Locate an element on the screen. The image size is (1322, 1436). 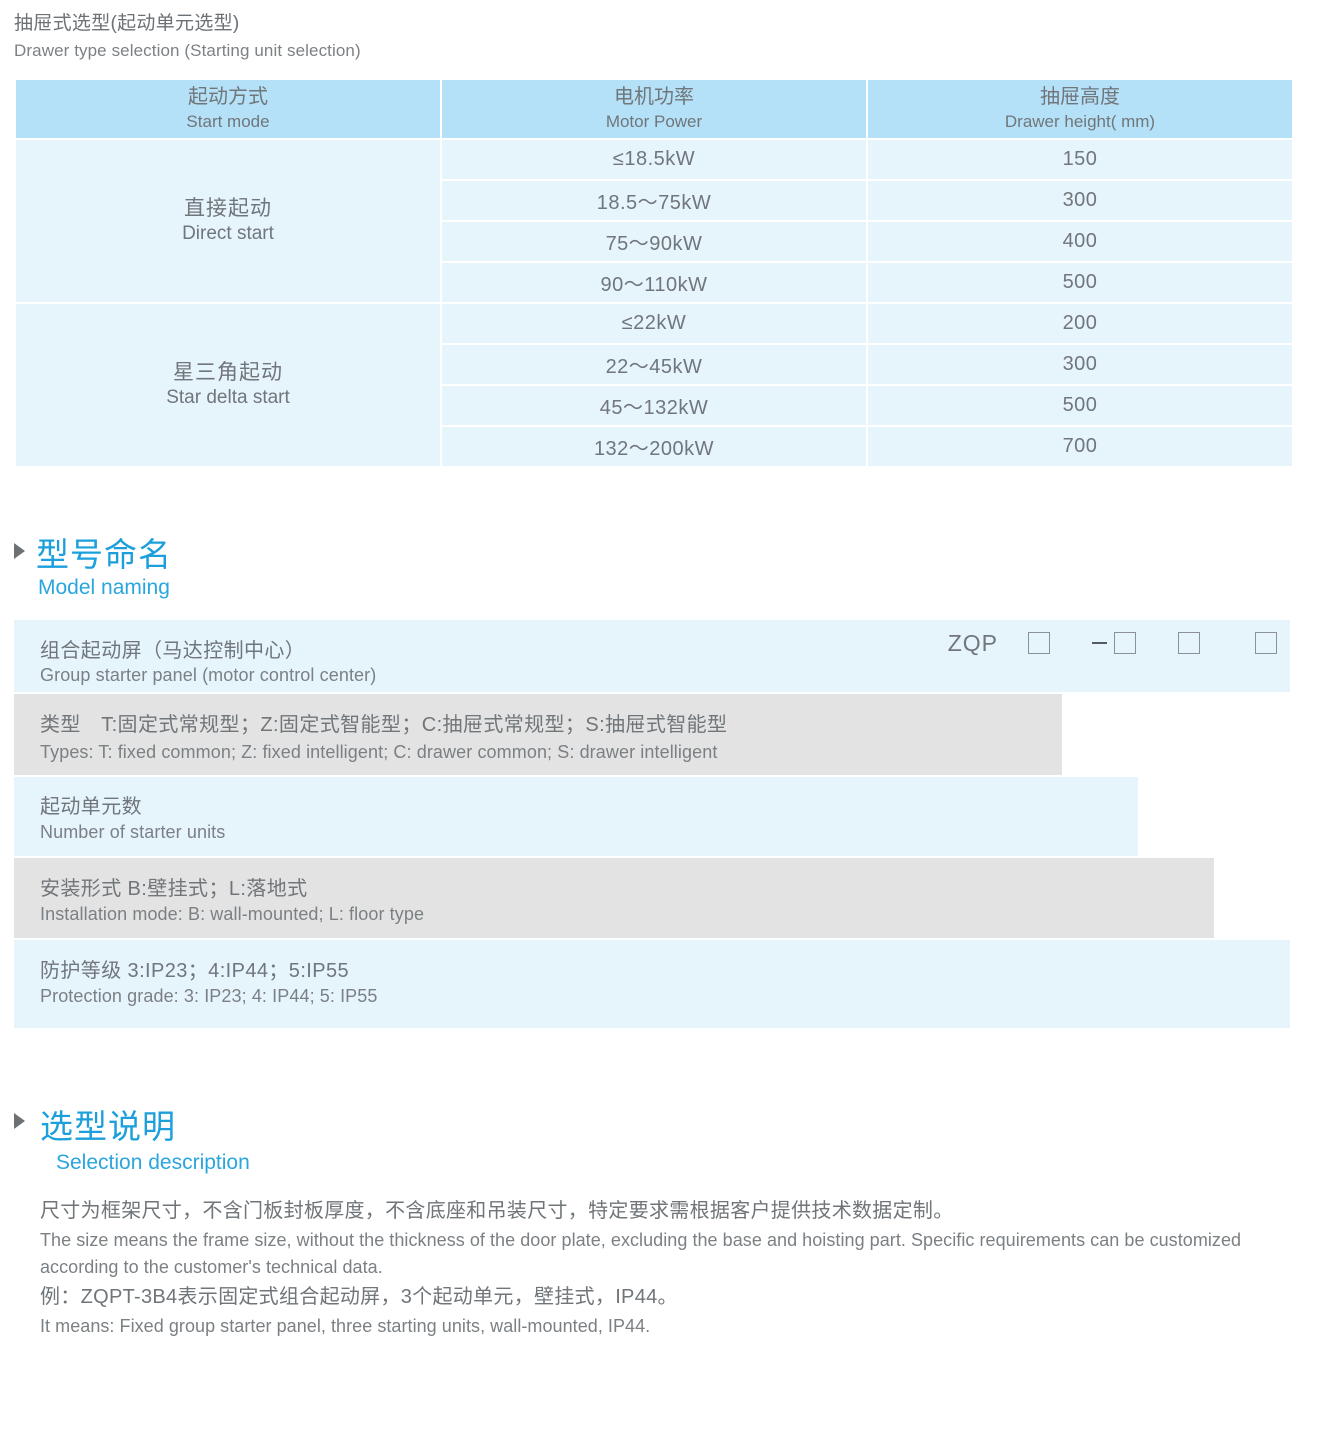
col-header-motor-power: 电机功率 Motor Power is located at coordinates (654, 109).